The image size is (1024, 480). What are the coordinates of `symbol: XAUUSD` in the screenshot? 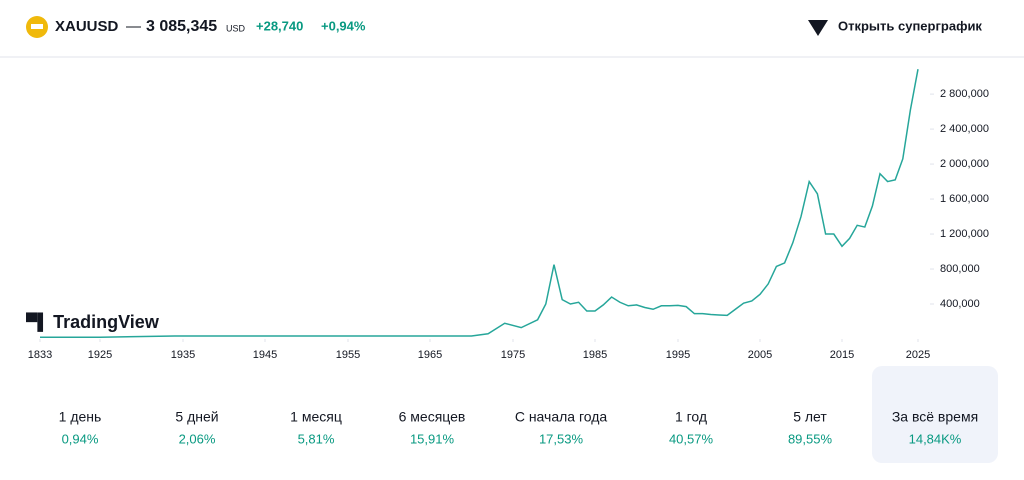 It's located at (87, 26).